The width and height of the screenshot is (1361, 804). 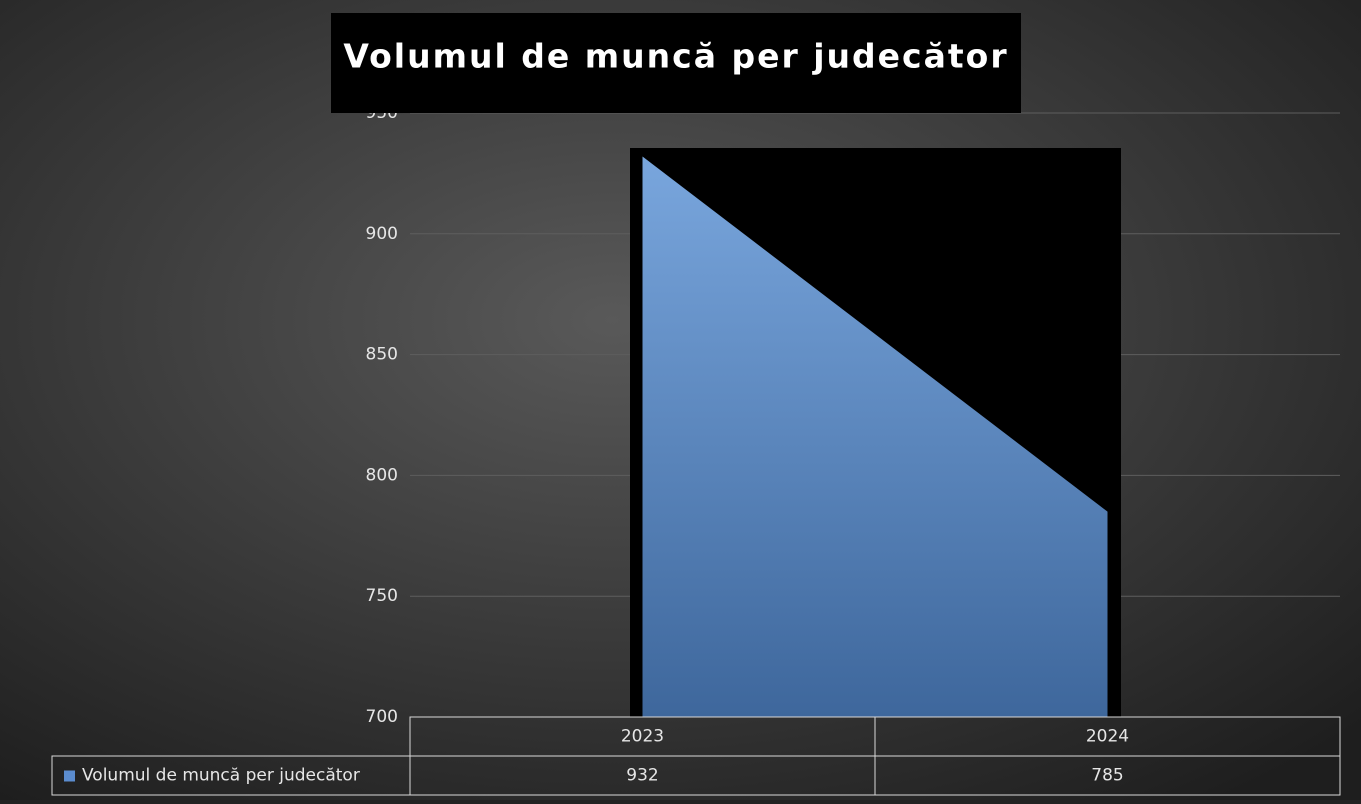 I want to click on title-box, so click(x=676, y=63).